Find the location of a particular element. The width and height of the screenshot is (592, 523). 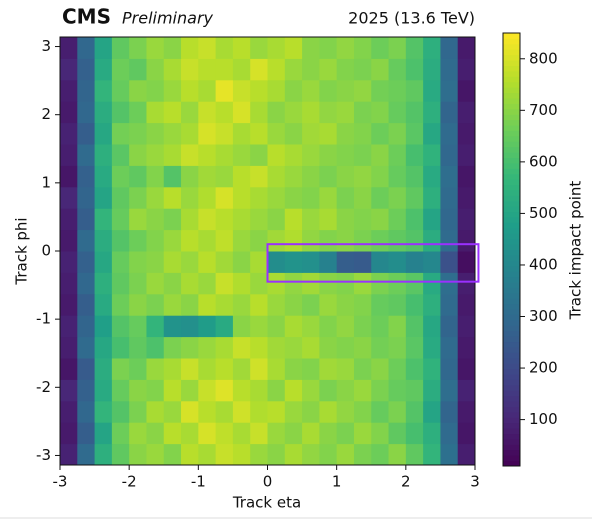

x-tick-label: -3 is located at coordinates (60, 482).